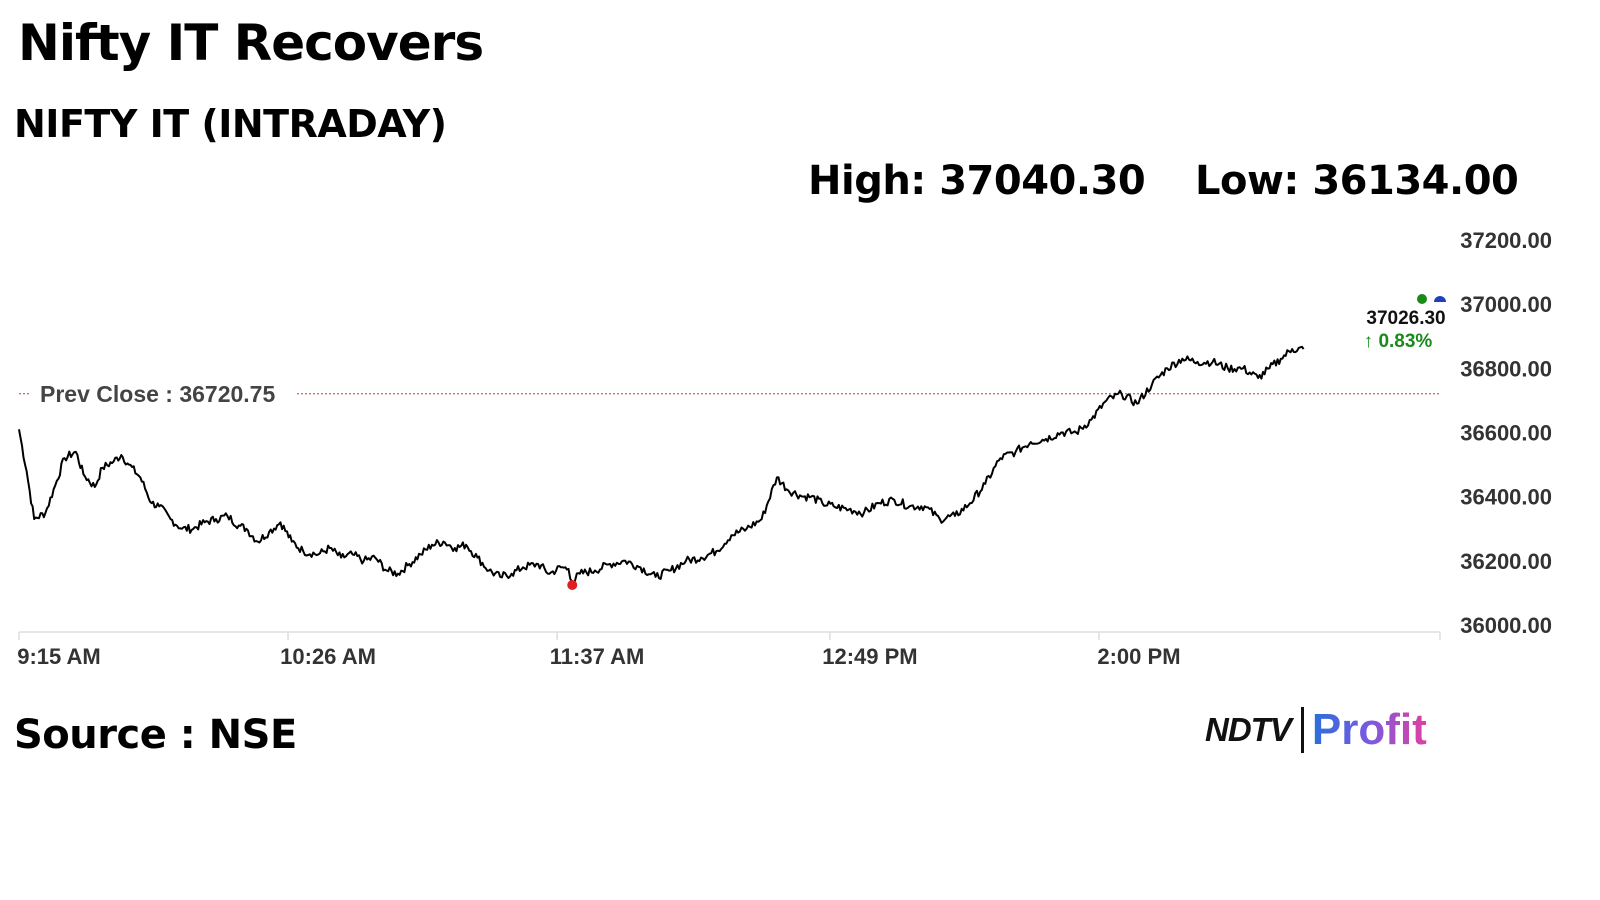 This screenshot has height=900, width=1600. I want to click on y-tick-label: 36000.00, so click(1506, 625).